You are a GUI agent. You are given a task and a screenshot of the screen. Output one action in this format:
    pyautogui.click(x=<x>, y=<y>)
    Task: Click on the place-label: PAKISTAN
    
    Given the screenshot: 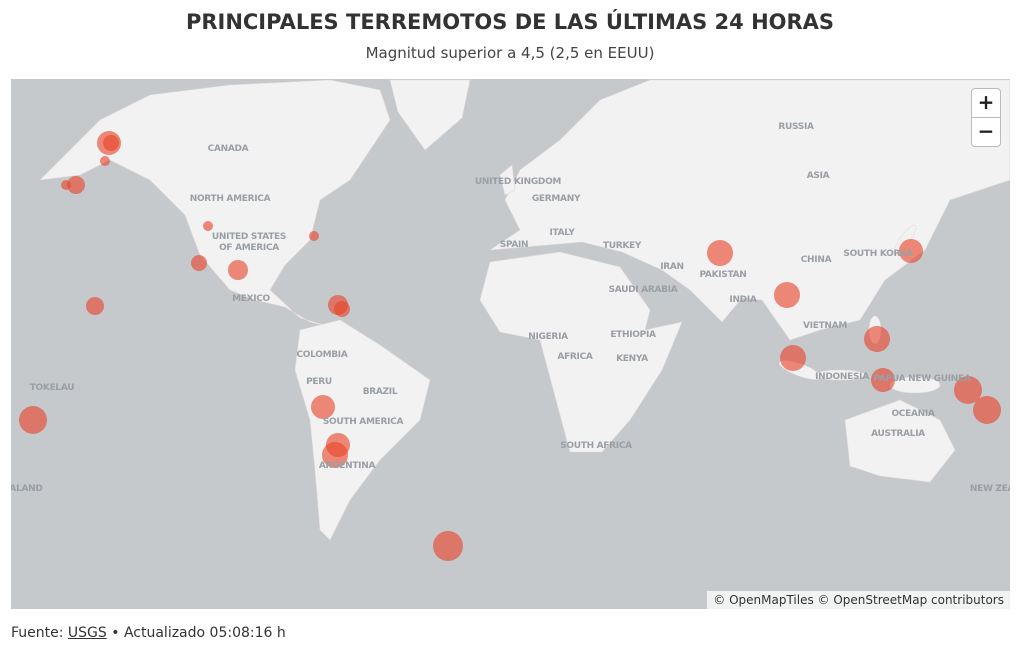 What is the action you would take?
    pyautogui.click(x=722, y=275)
    